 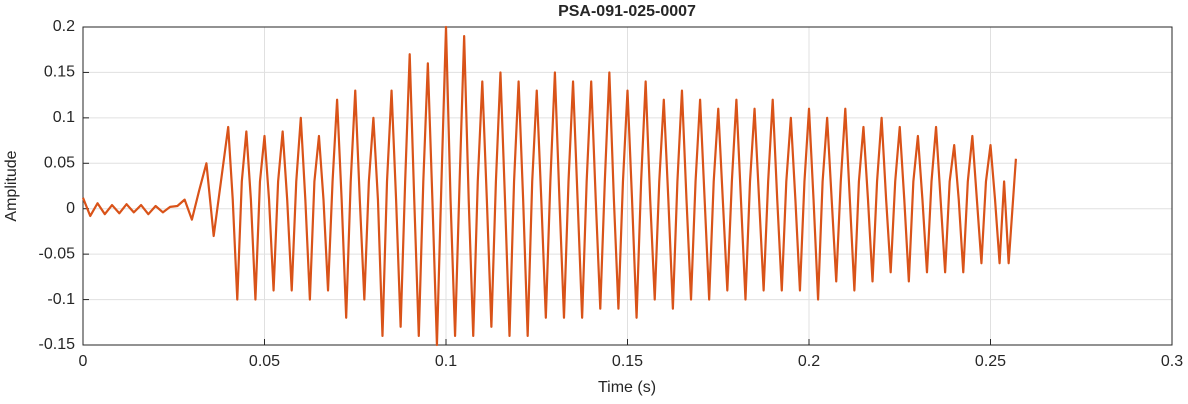 I want to click on x-tick-label: 0.2, so click(x=809, y=361).